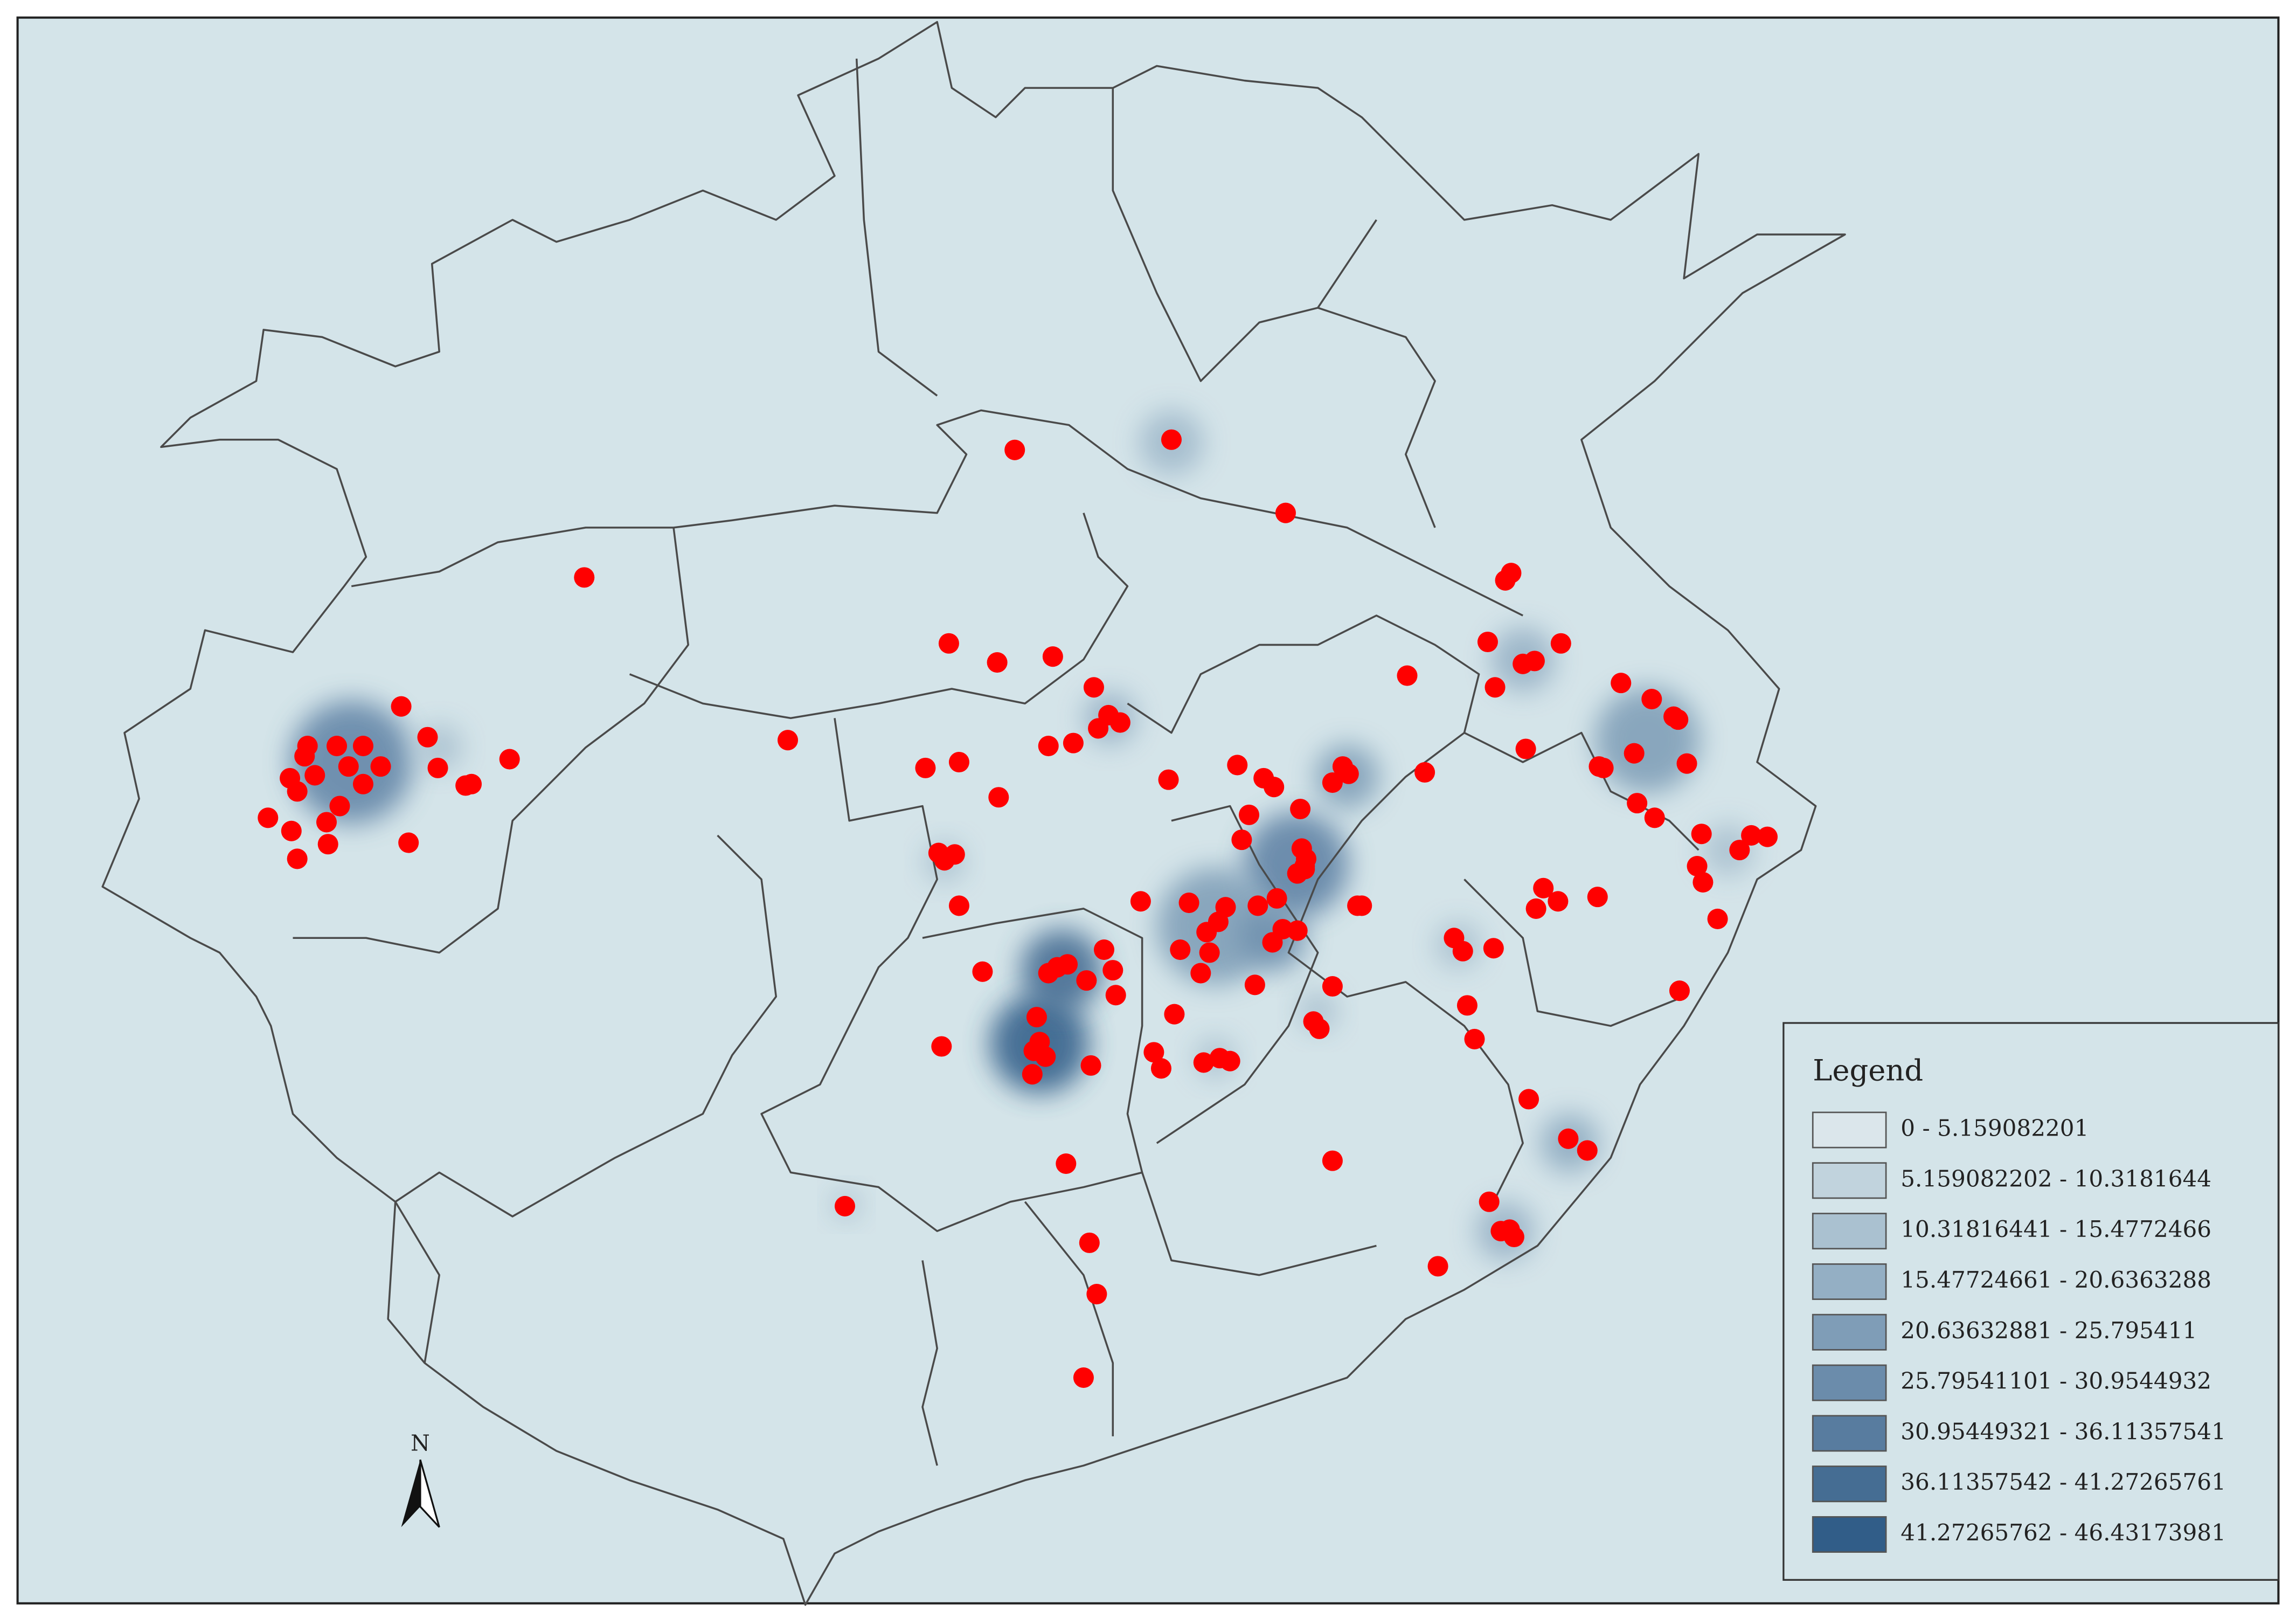 The height and width of the screenshot is (1618, 2296). Describe the element at coordinates (420, 1443) in the screenshot. I see `north-arrow-label: N` at that location.